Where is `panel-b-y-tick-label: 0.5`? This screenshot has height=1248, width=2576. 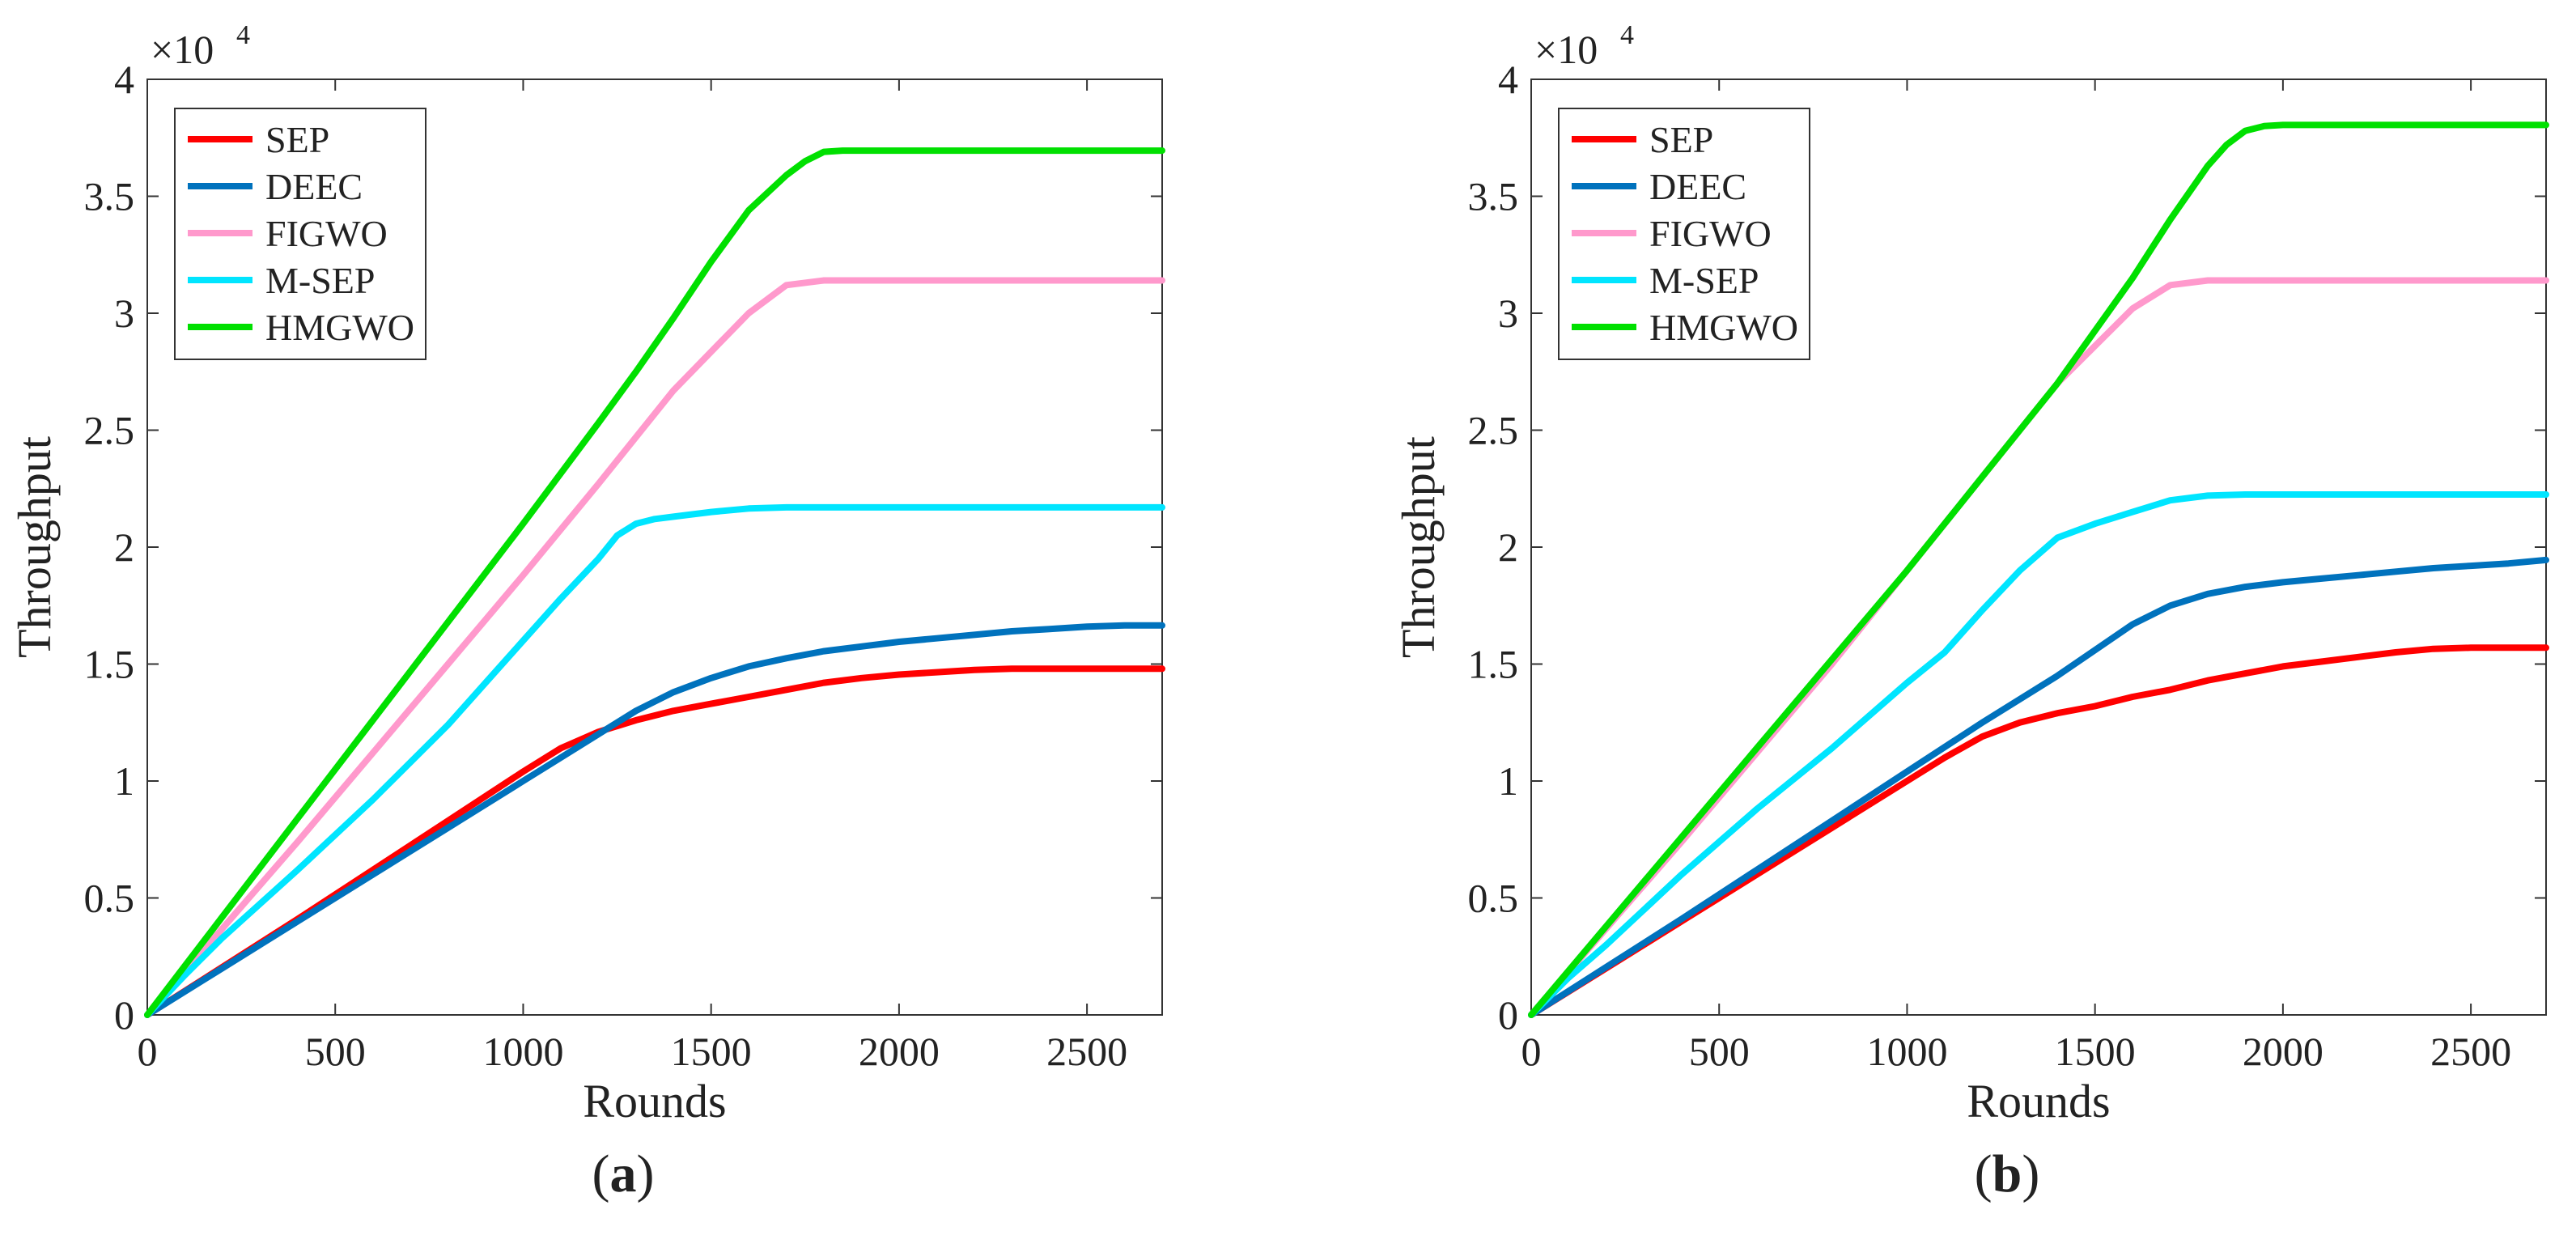
panel-b-y-tick-label: 0.5 is located at coordinates (1493, 899).